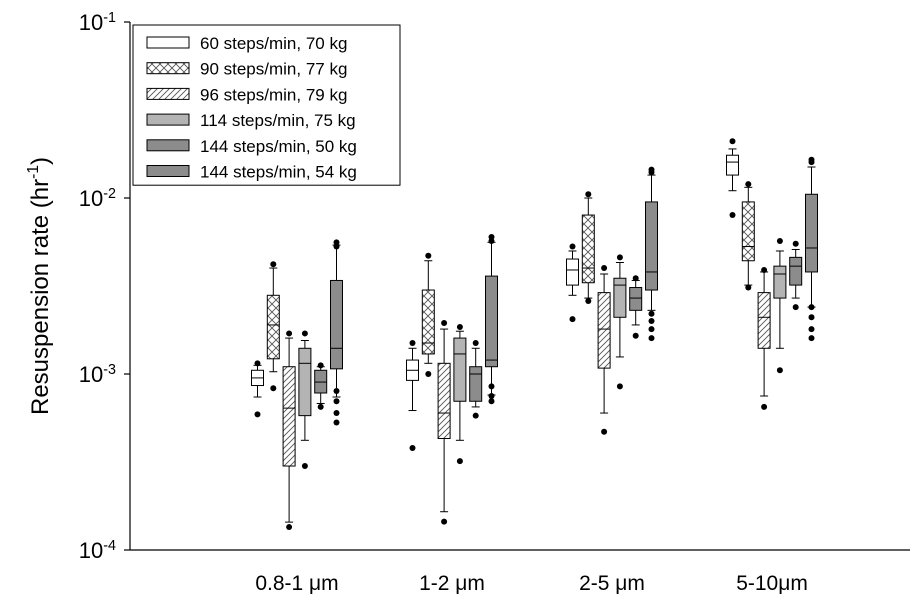 The height and width of the screenshot is (599, 910). I want to click on legend-label: 90 steps/min, 77 kg, so click(273, 69).